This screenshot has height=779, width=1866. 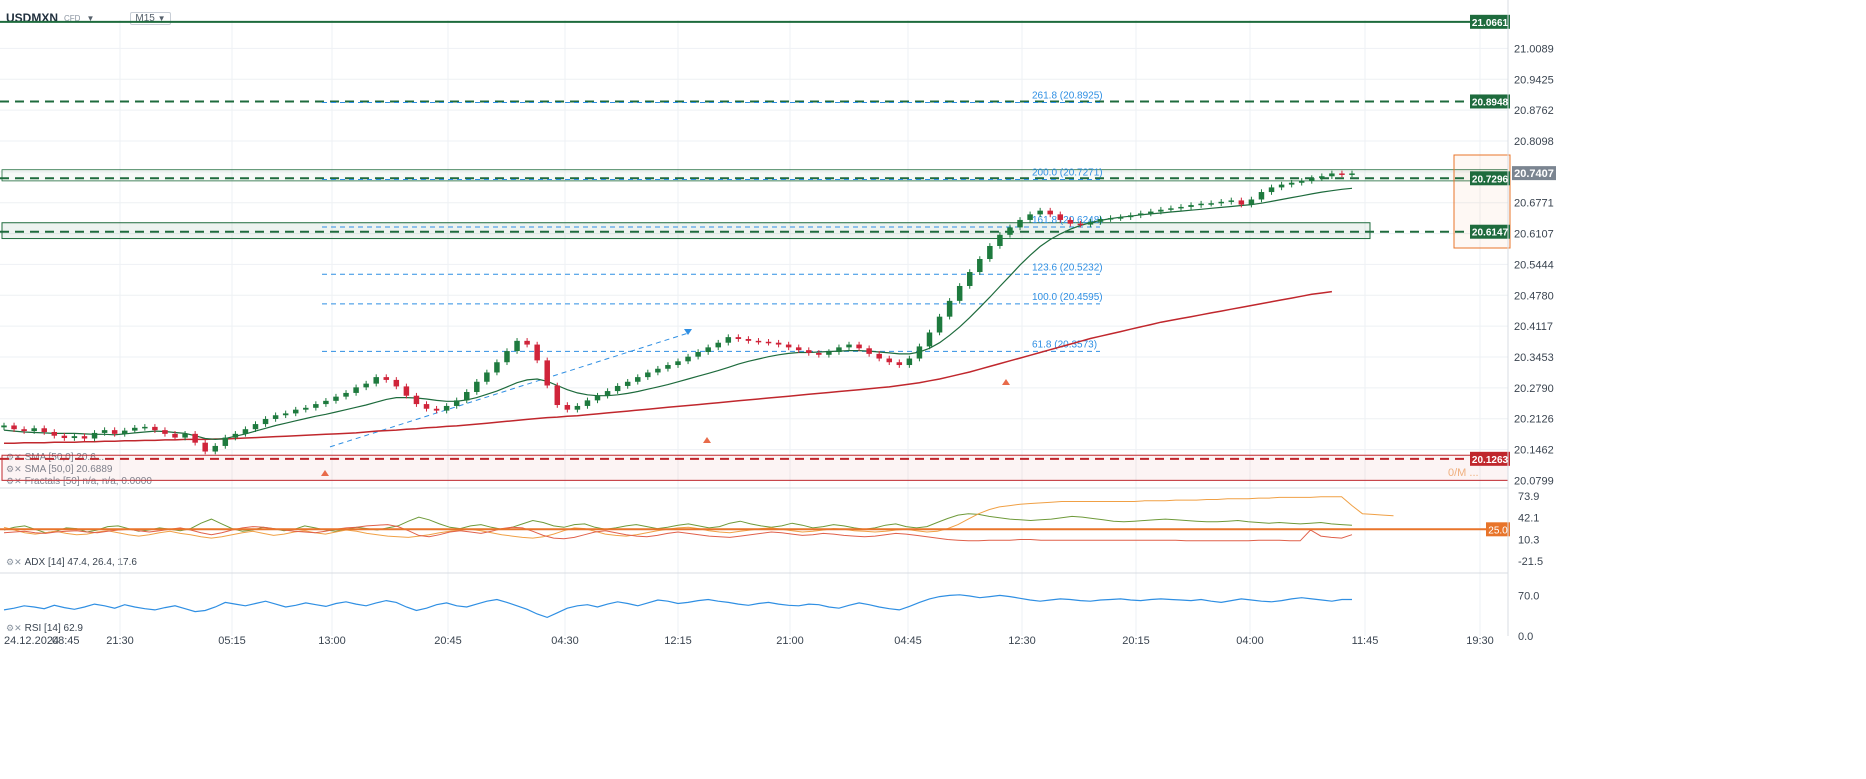 What do you see at coordinates (69, 469) in the screenshot?
I see `sma-legend-2-text: SMA [50,0] 20.6889` at bounding box center [69, 469].